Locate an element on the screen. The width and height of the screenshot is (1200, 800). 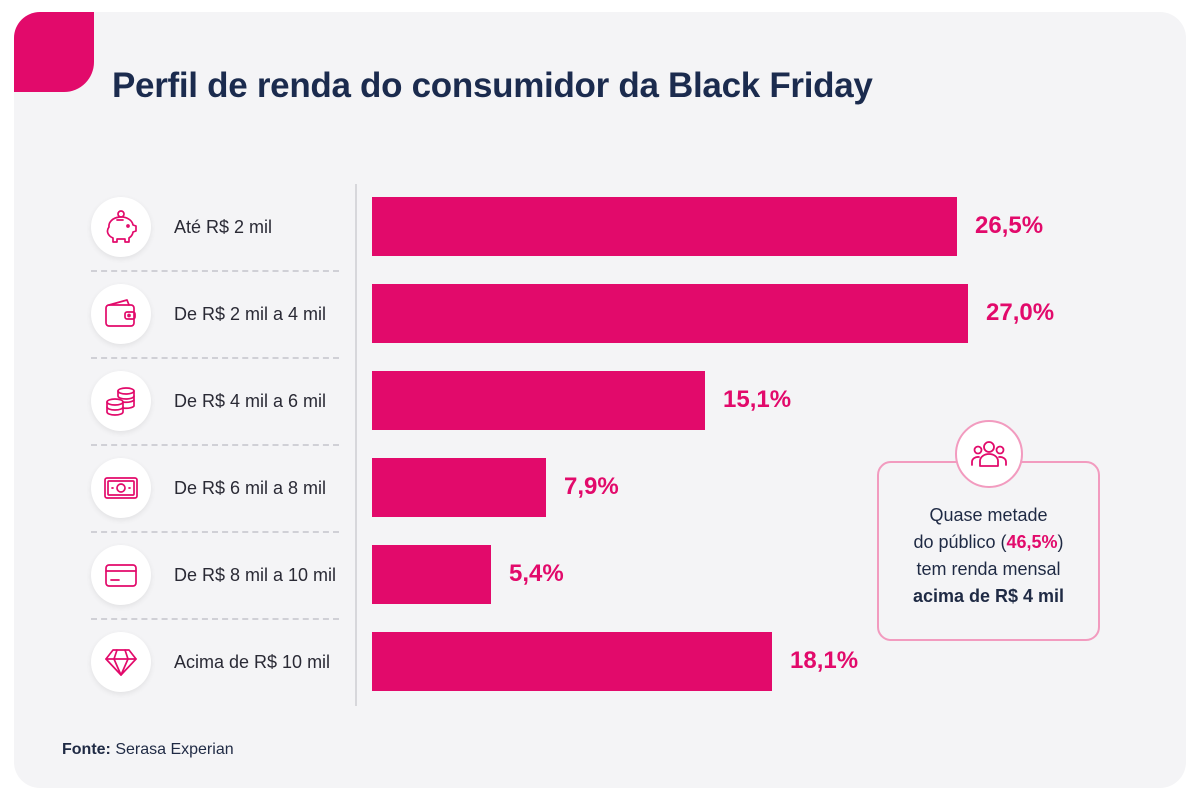
piggy-bank-icon is located at coordinates (121, 226).